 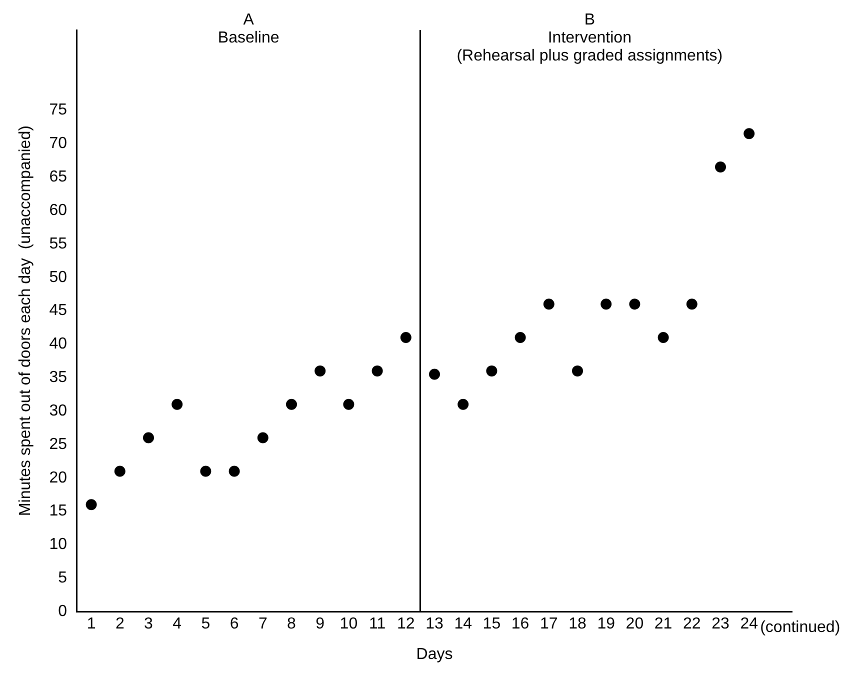 What do you see at coordinates (58, 110) in the screenshot?
I see `y-tick-label: 75` at bounding box center [58, 110].